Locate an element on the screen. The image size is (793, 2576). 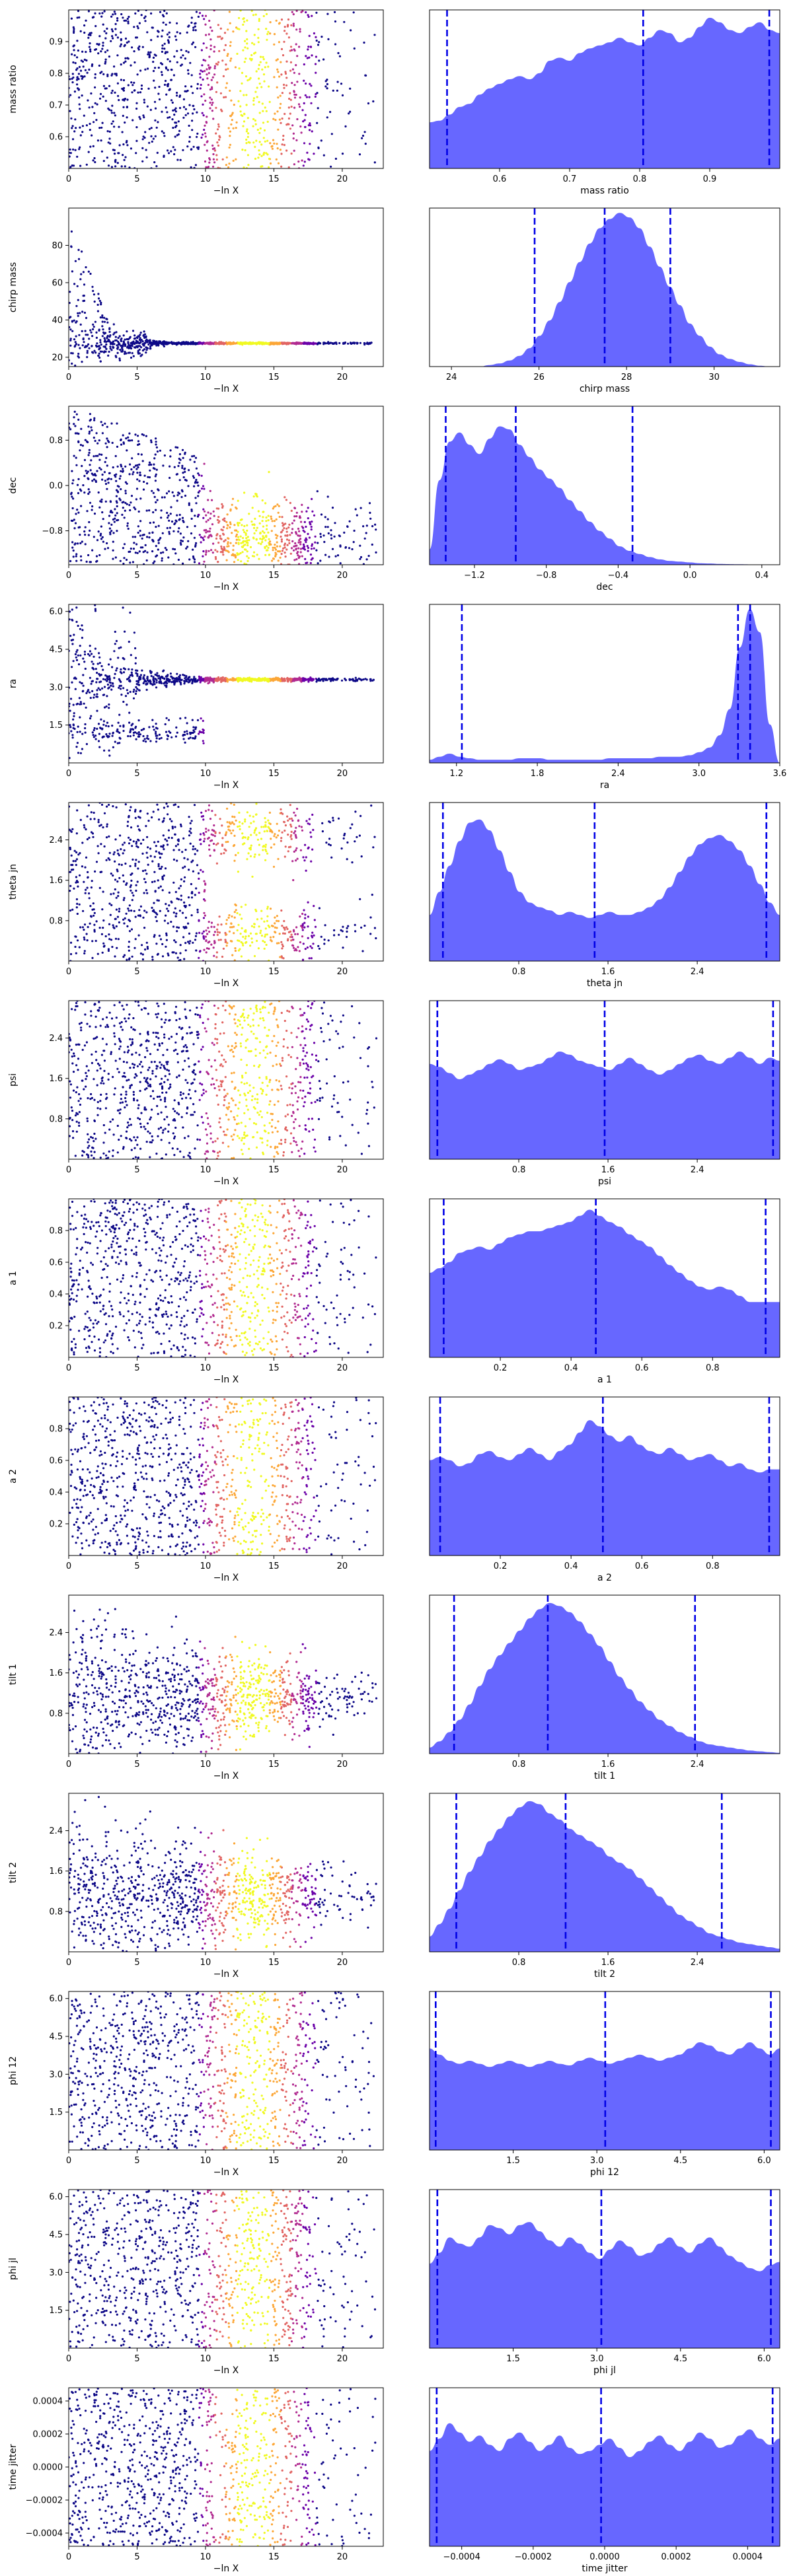
x-tick-label: −1.2 is located at coordinates (475, 576).